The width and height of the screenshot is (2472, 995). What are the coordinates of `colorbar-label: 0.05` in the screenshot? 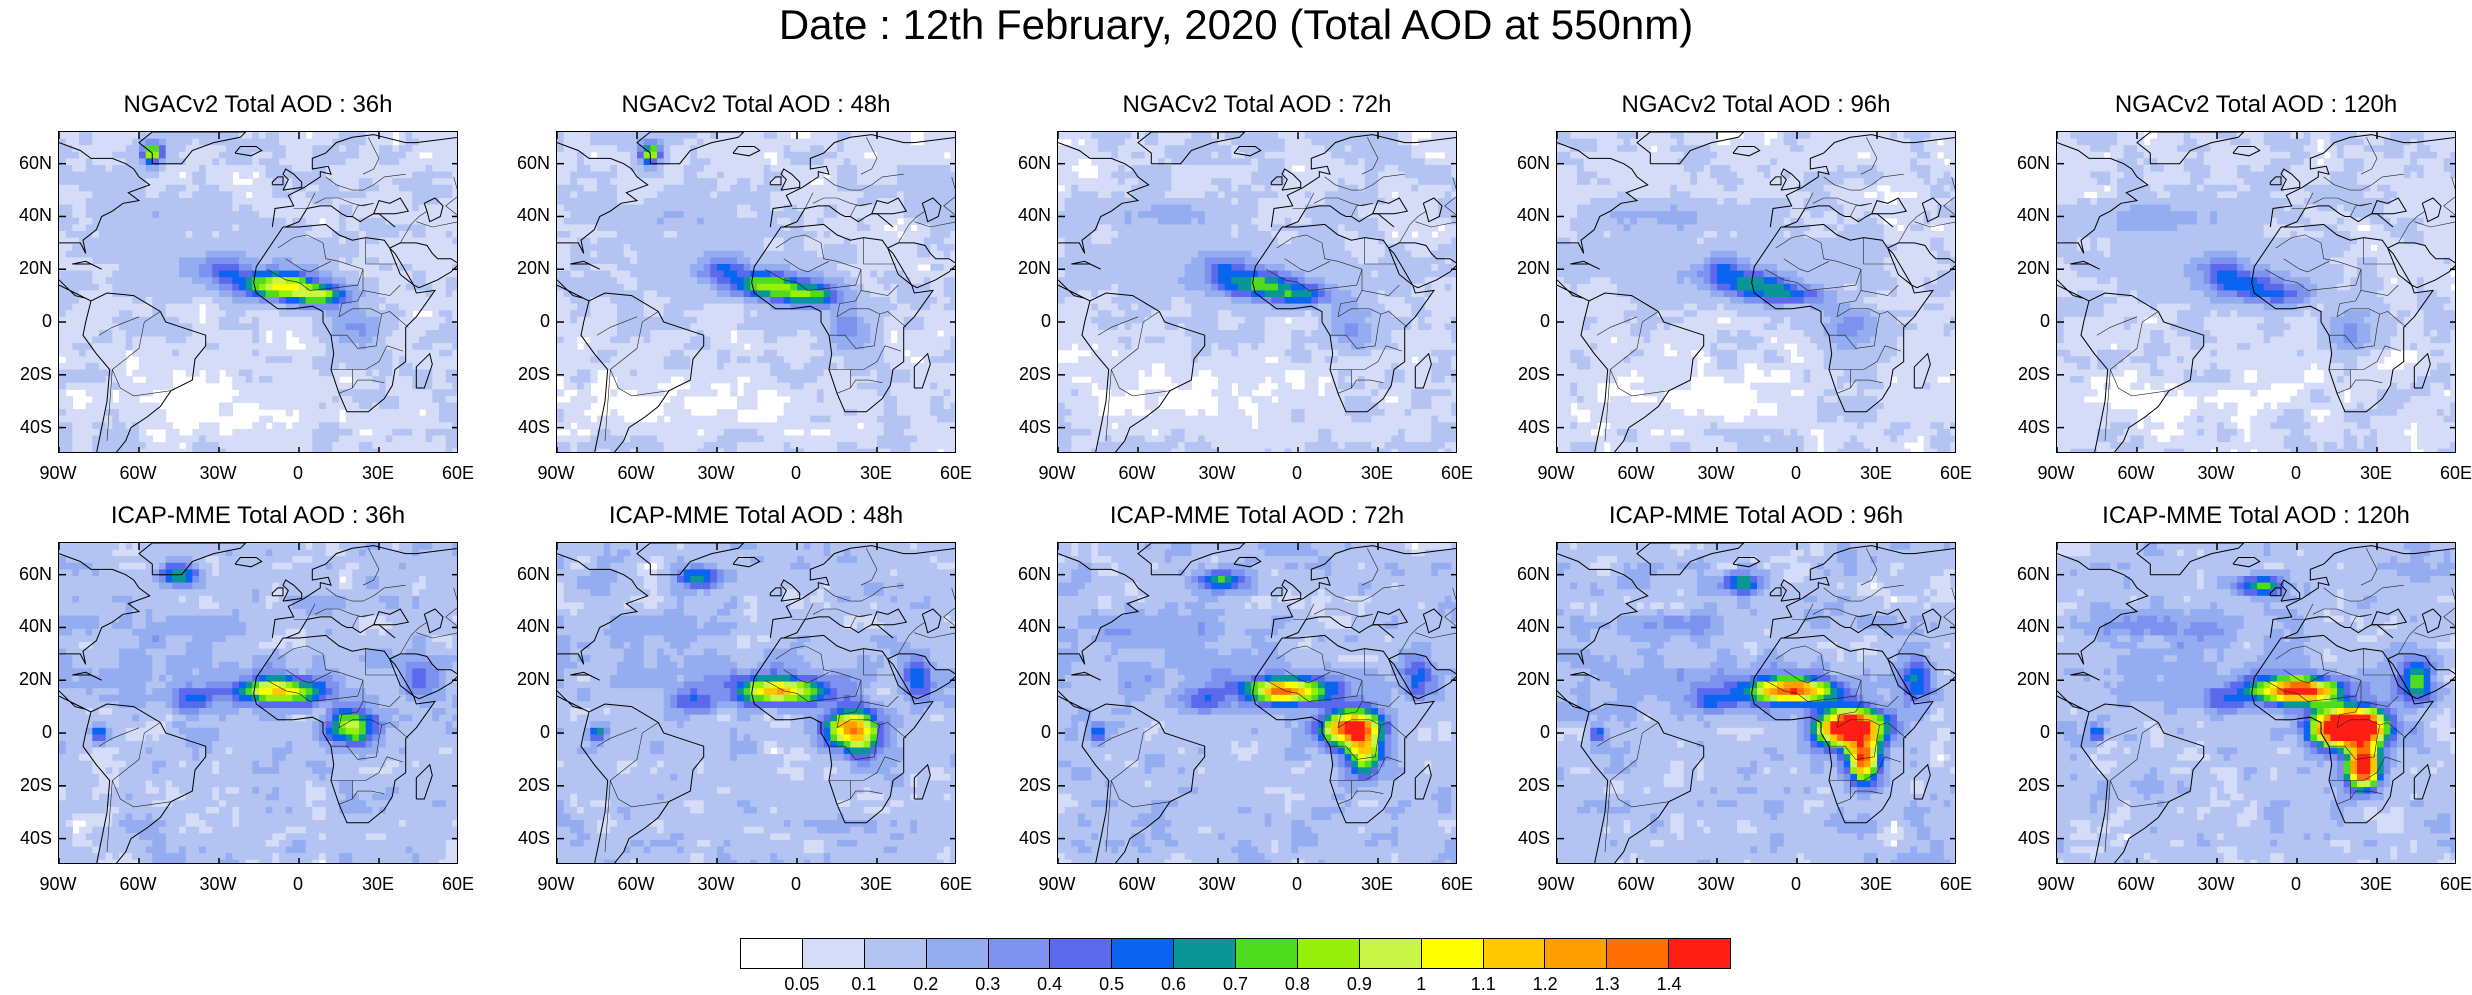 It's located at (802, 984).